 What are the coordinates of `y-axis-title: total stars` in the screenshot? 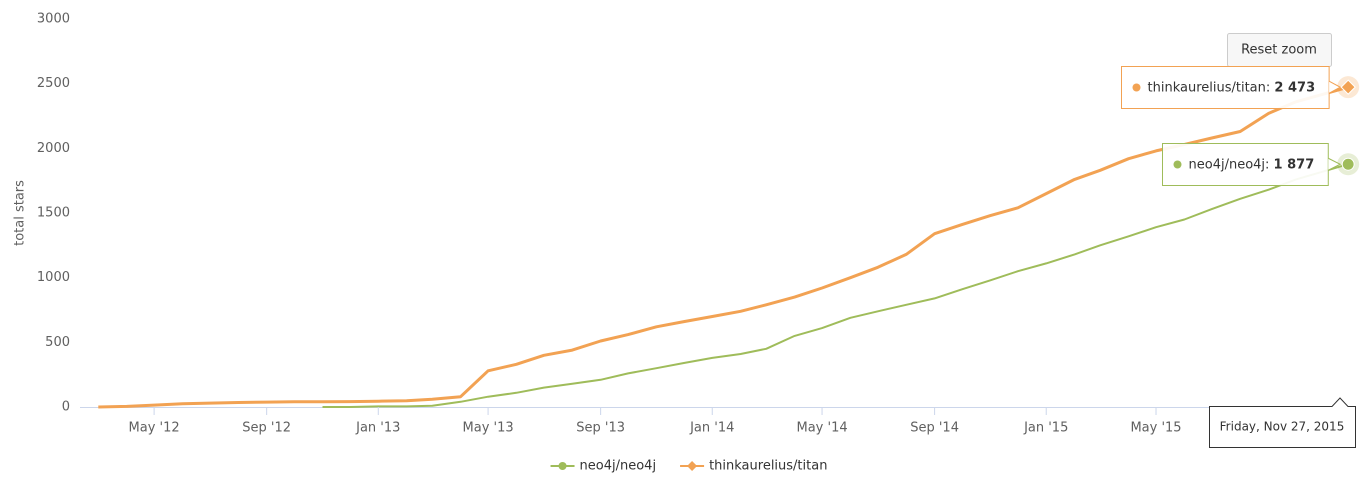 It's located at (20, 213).